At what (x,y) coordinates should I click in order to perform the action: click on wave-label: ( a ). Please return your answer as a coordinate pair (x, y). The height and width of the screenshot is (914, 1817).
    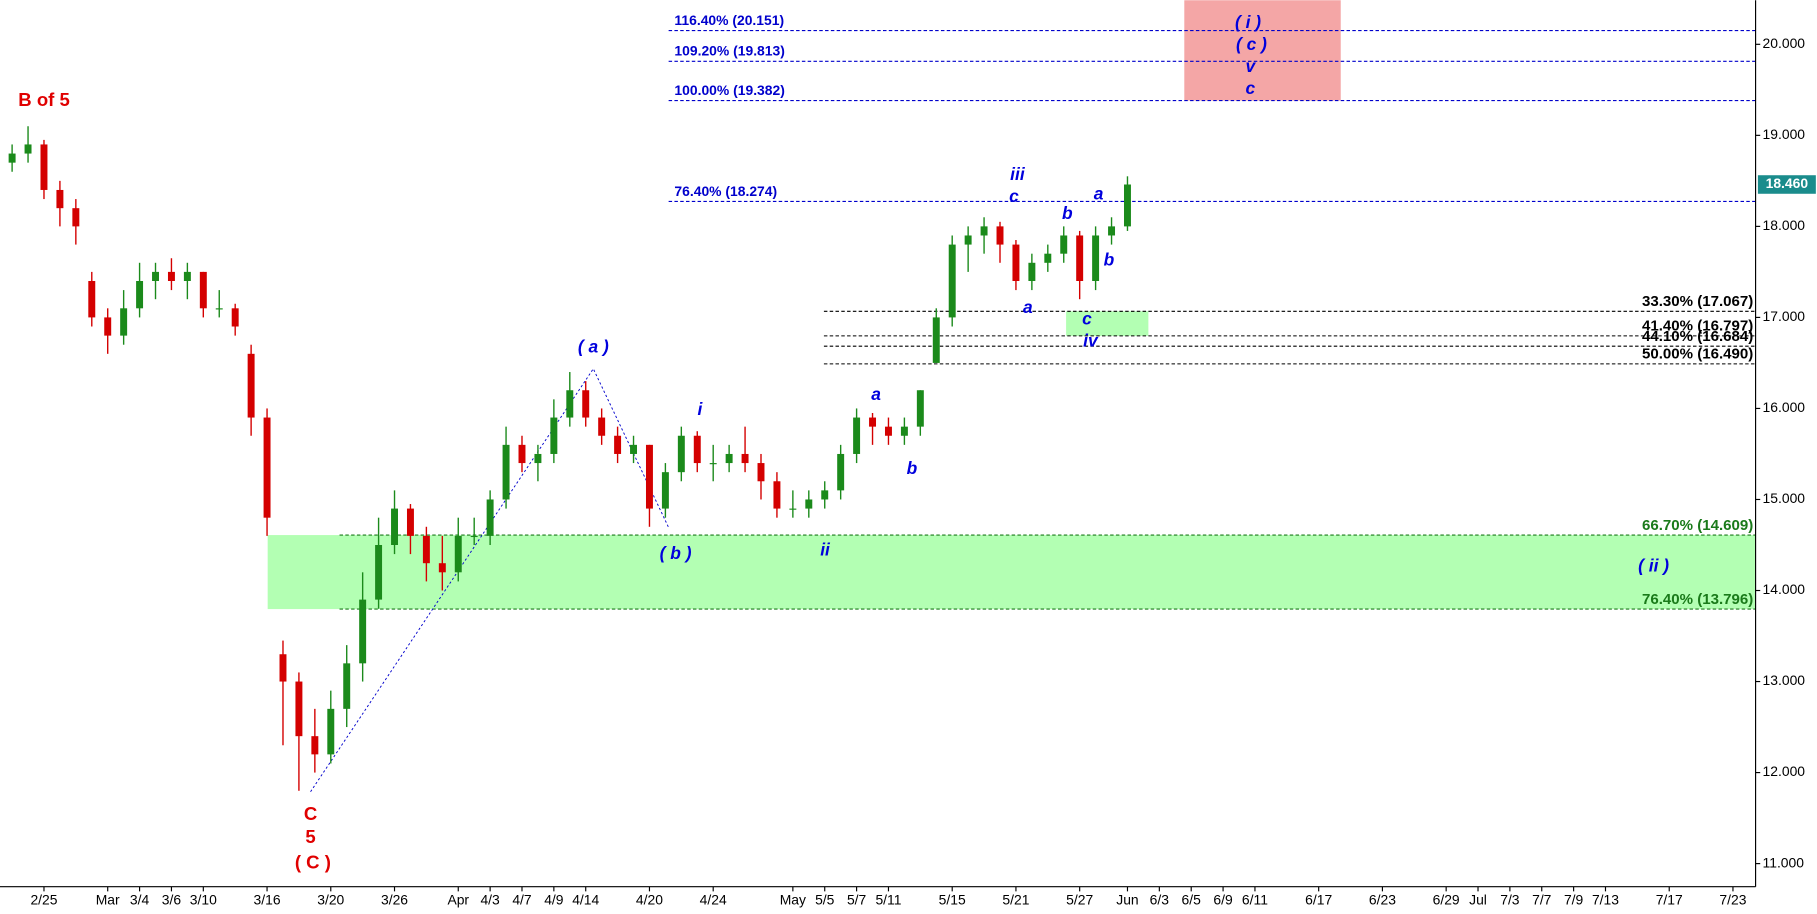
    Looking at the image, I should click on (593, 346).